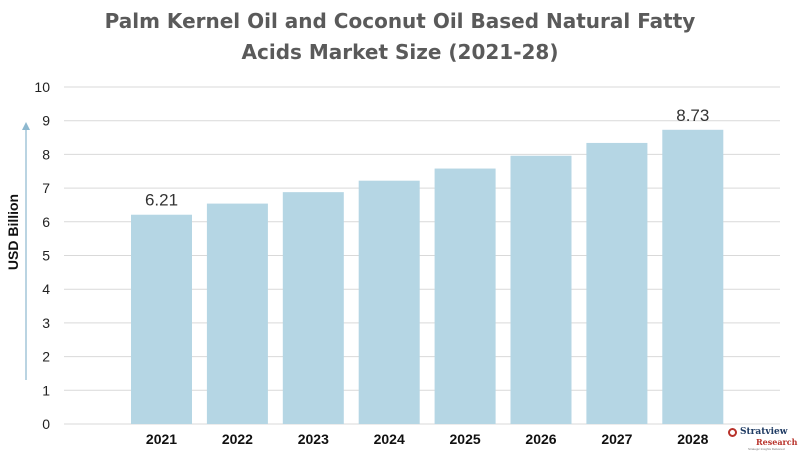  I want to click on bar-2021, so click(161, 319).